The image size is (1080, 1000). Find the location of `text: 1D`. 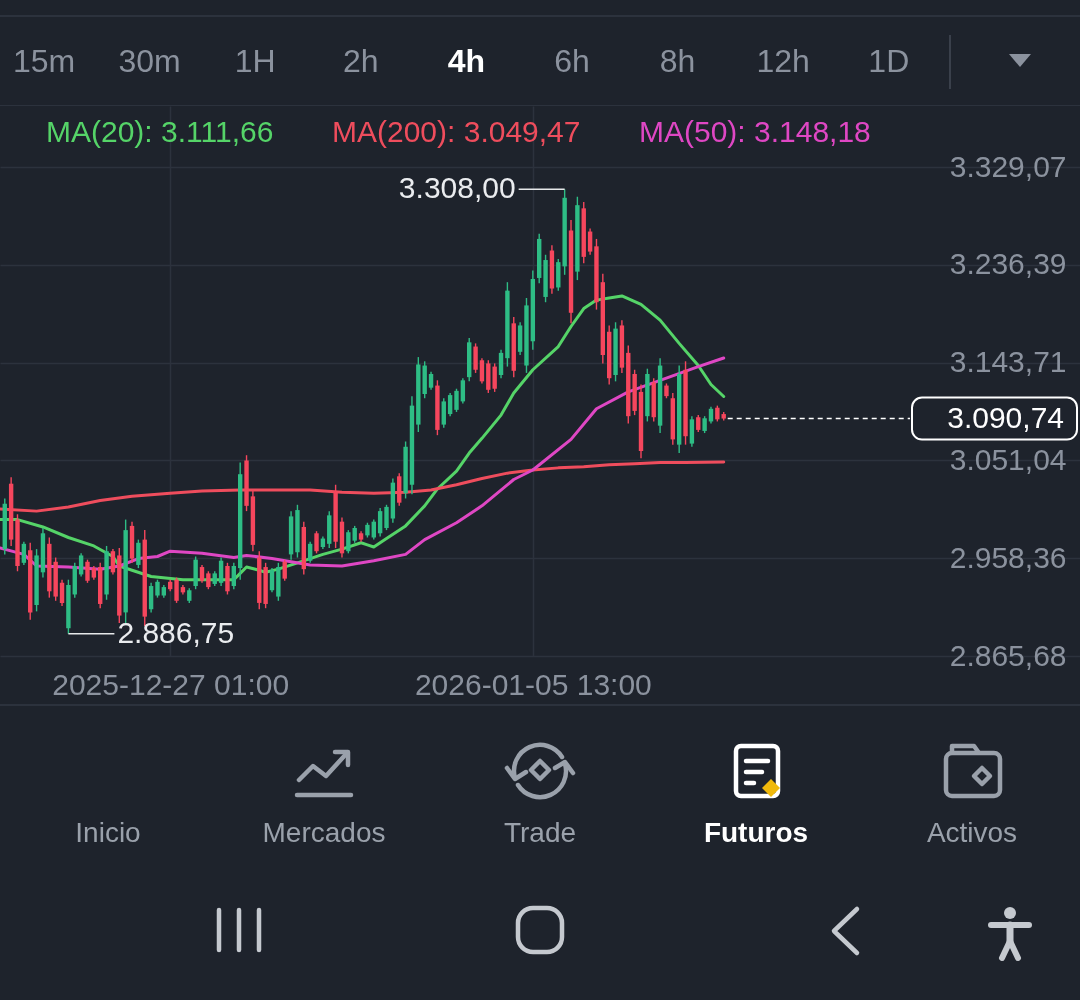

text: 1D is located at coordinates (889, 61).